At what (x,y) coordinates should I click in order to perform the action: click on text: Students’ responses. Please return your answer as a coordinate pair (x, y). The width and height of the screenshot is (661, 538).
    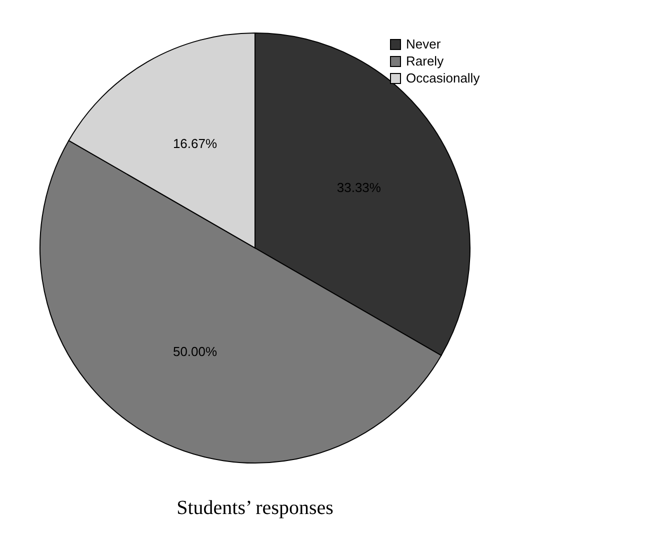
    Looking at the image, I should click on (255, 508).